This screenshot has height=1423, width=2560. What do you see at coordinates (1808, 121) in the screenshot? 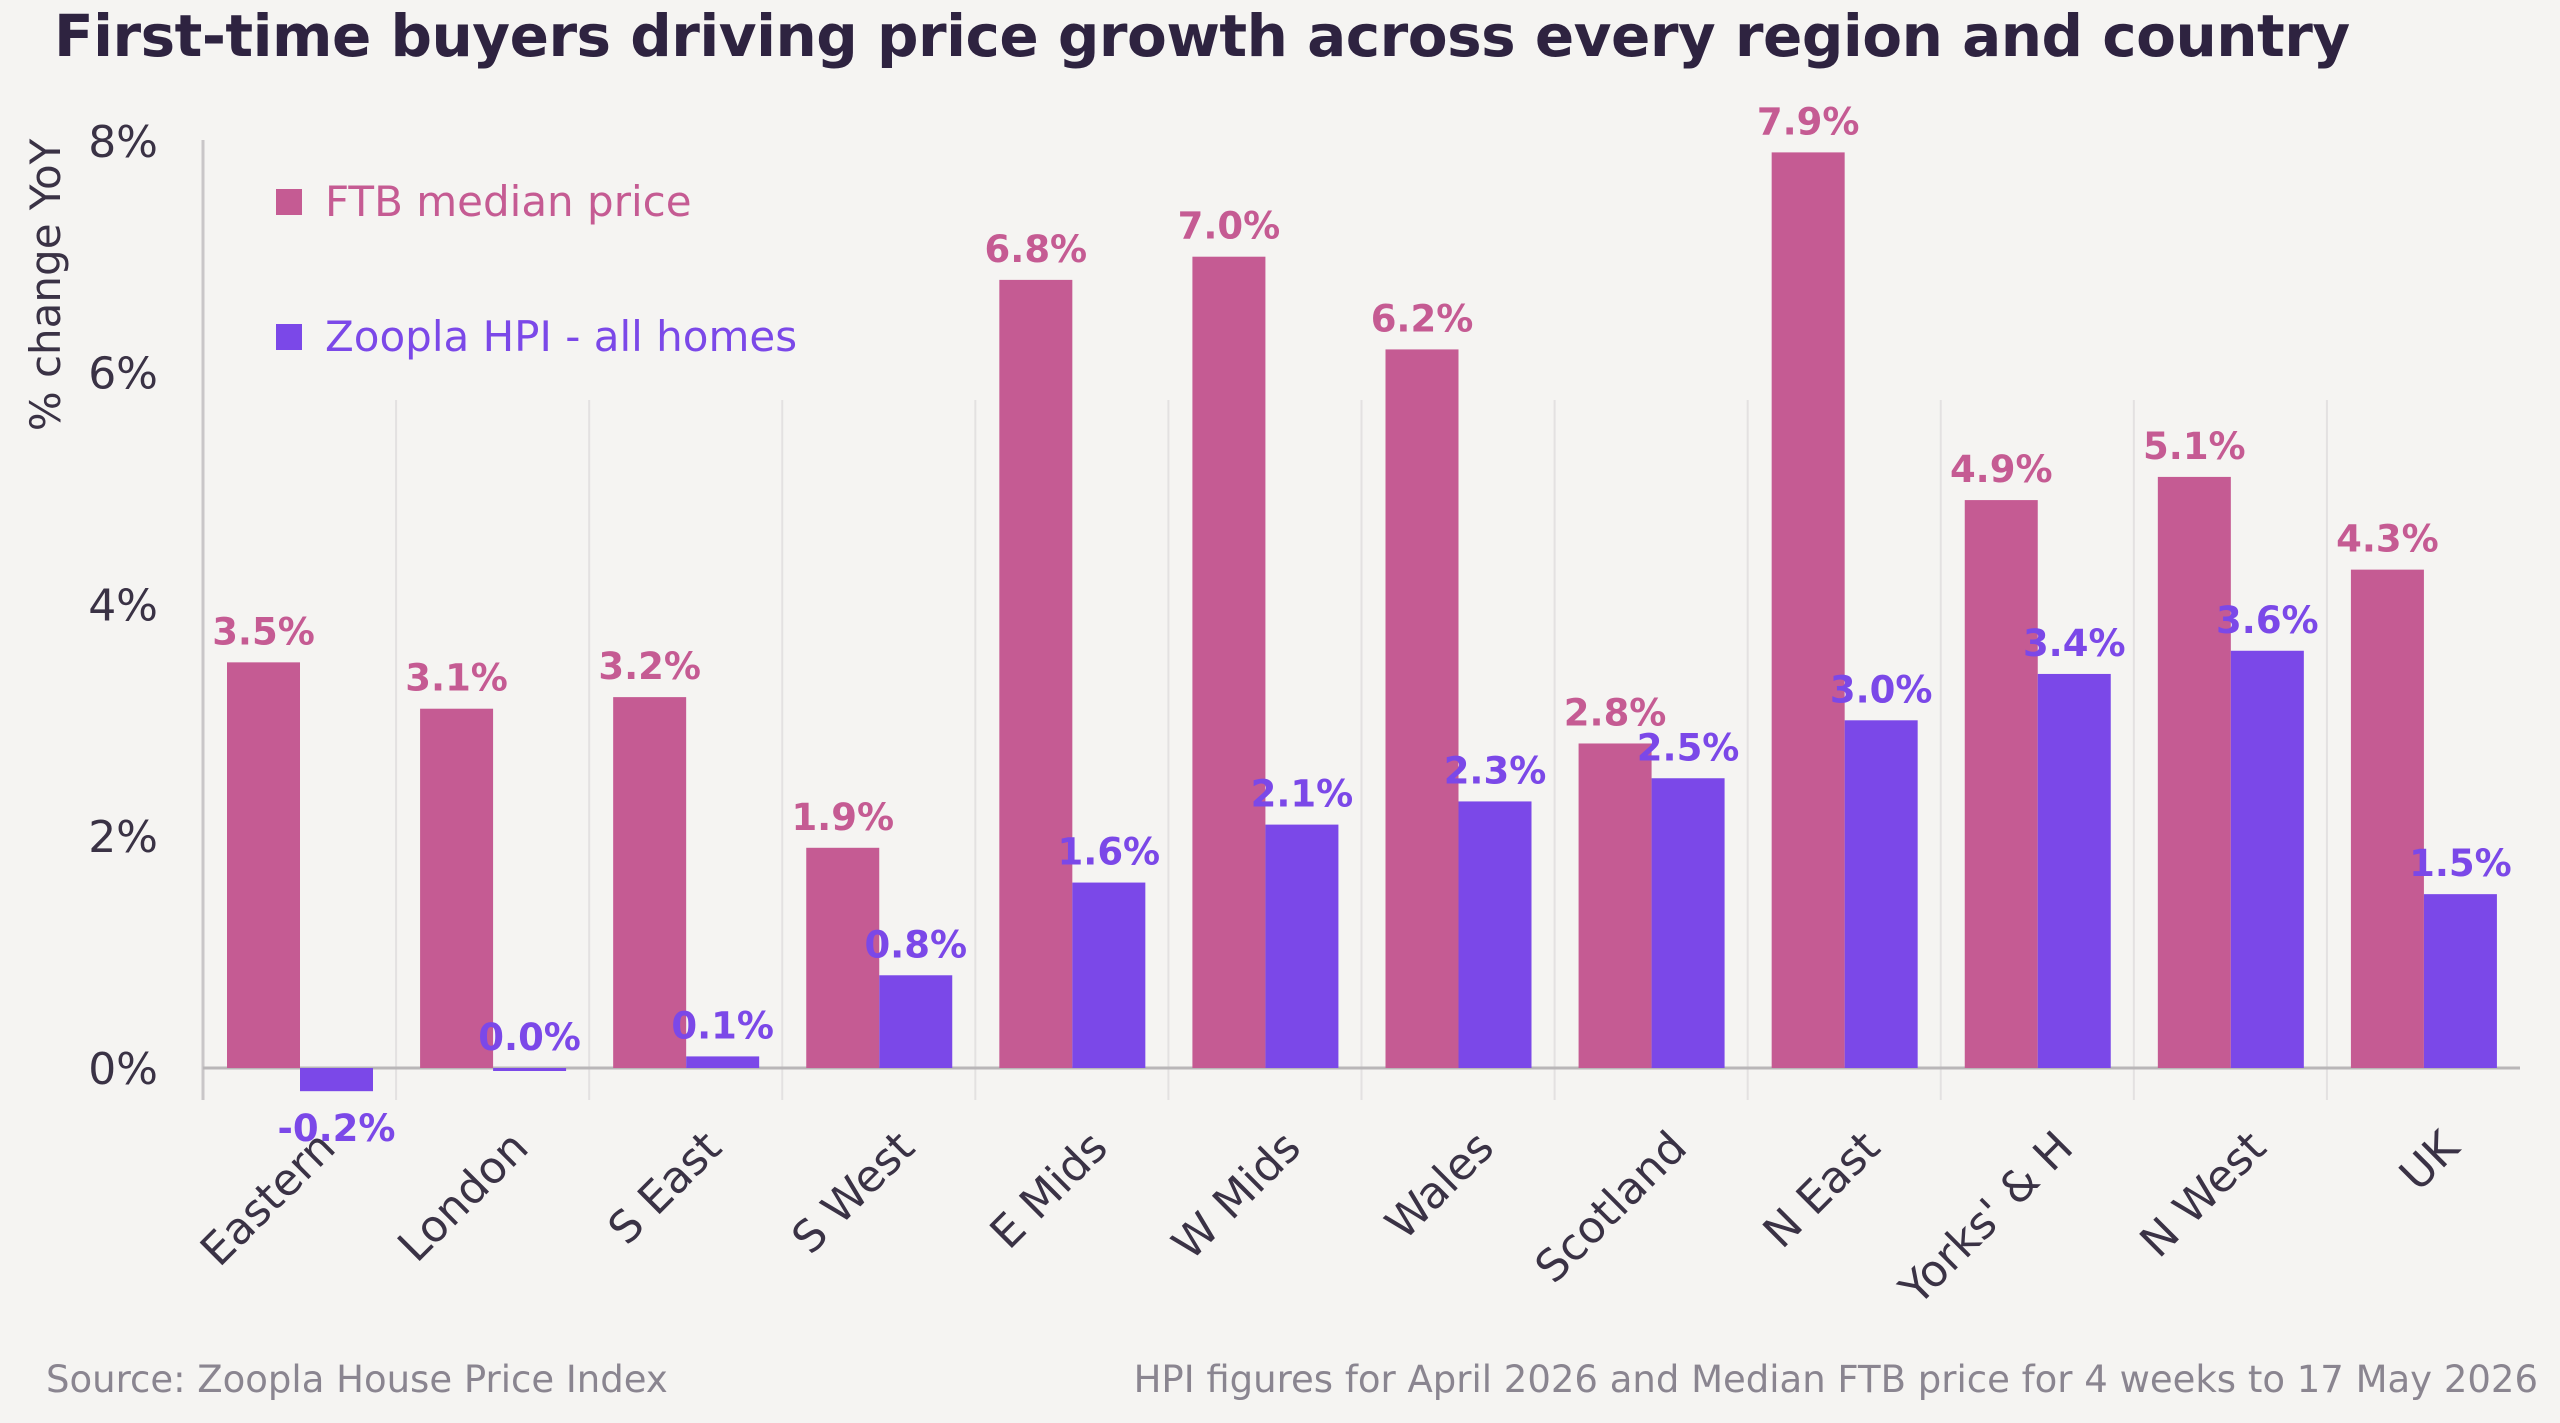
I see `data-label: 7.9%` at bounding box center [1808, 121].